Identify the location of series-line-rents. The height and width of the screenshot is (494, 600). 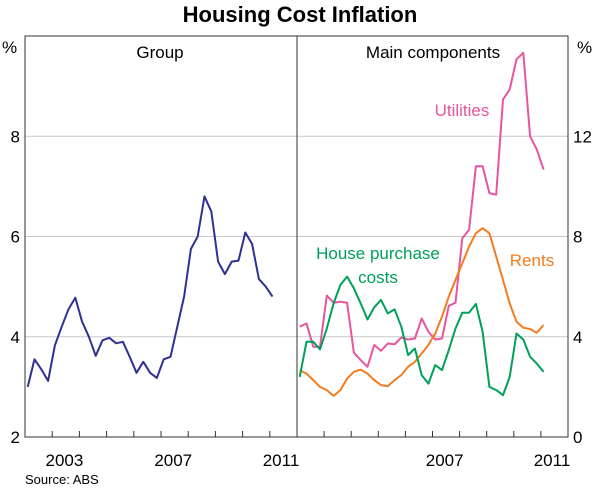
(422, 312).